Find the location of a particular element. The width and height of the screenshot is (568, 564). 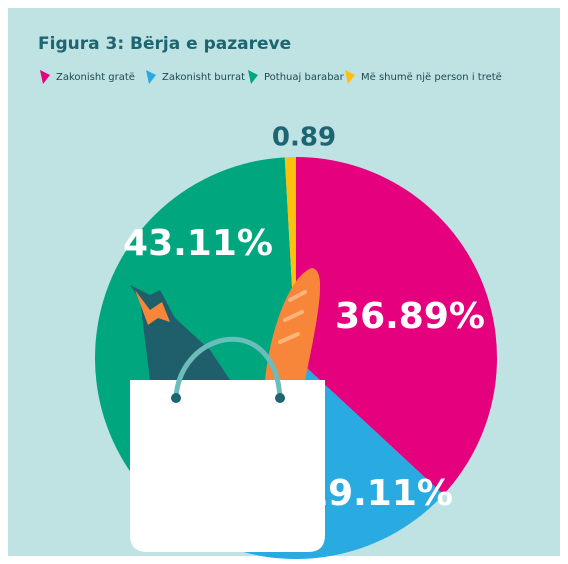

legend-label: Zakonisht burrat is located at coordinates (203, 77).